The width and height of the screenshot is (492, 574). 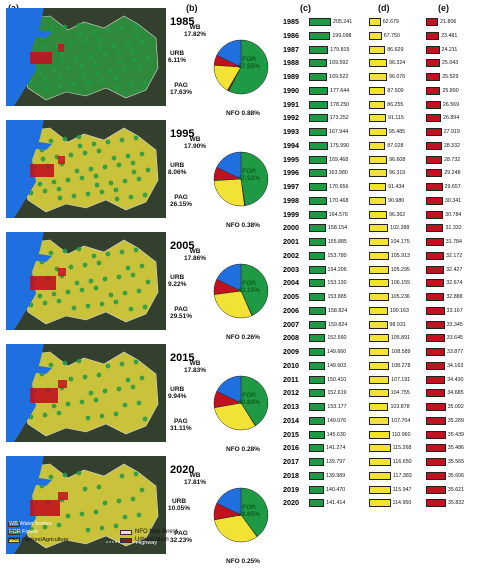 I want to click on bar-year-label: 2018, so click(x=291, y=475).